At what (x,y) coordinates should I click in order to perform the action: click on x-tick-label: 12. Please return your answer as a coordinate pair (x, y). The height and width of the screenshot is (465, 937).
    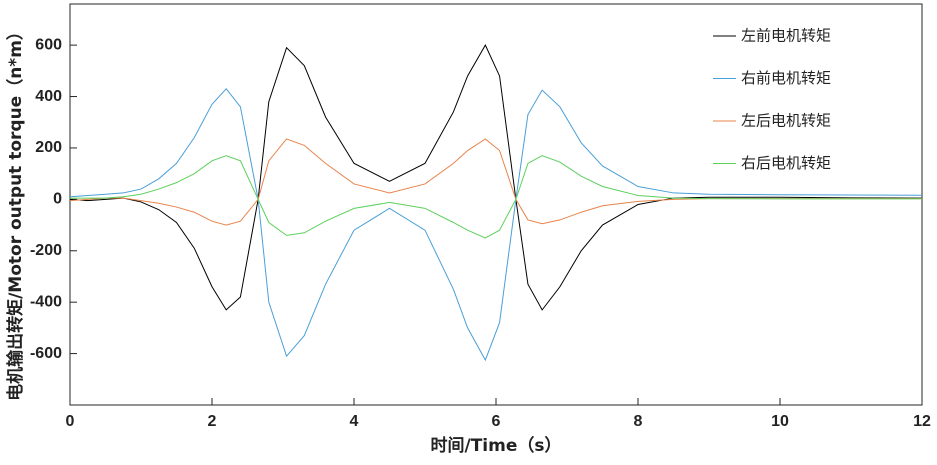
    Looking at the image, I should click on (922, 421).